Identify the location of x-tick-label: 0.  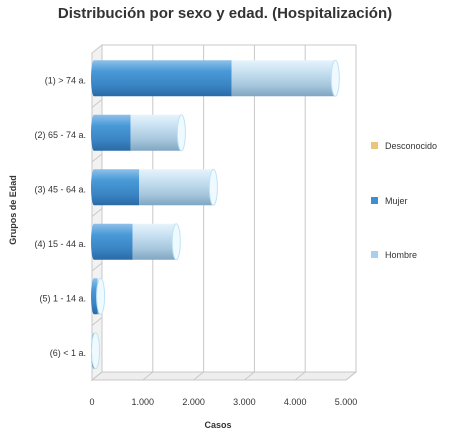
(91, 402).